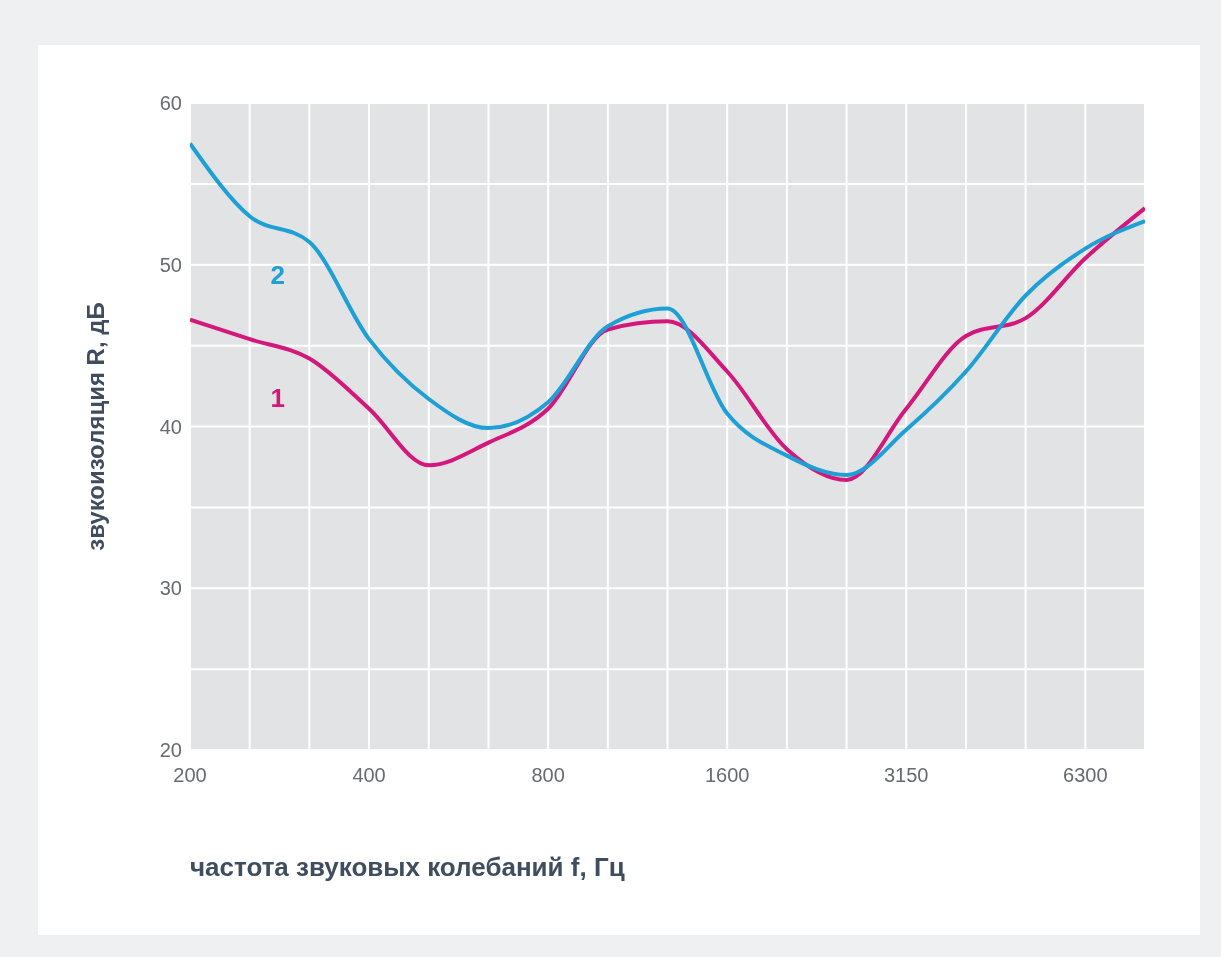 Image resolution: width=1221 pixels, height=957 pixels. I want to click on series-label: 1, so click(277, 398).